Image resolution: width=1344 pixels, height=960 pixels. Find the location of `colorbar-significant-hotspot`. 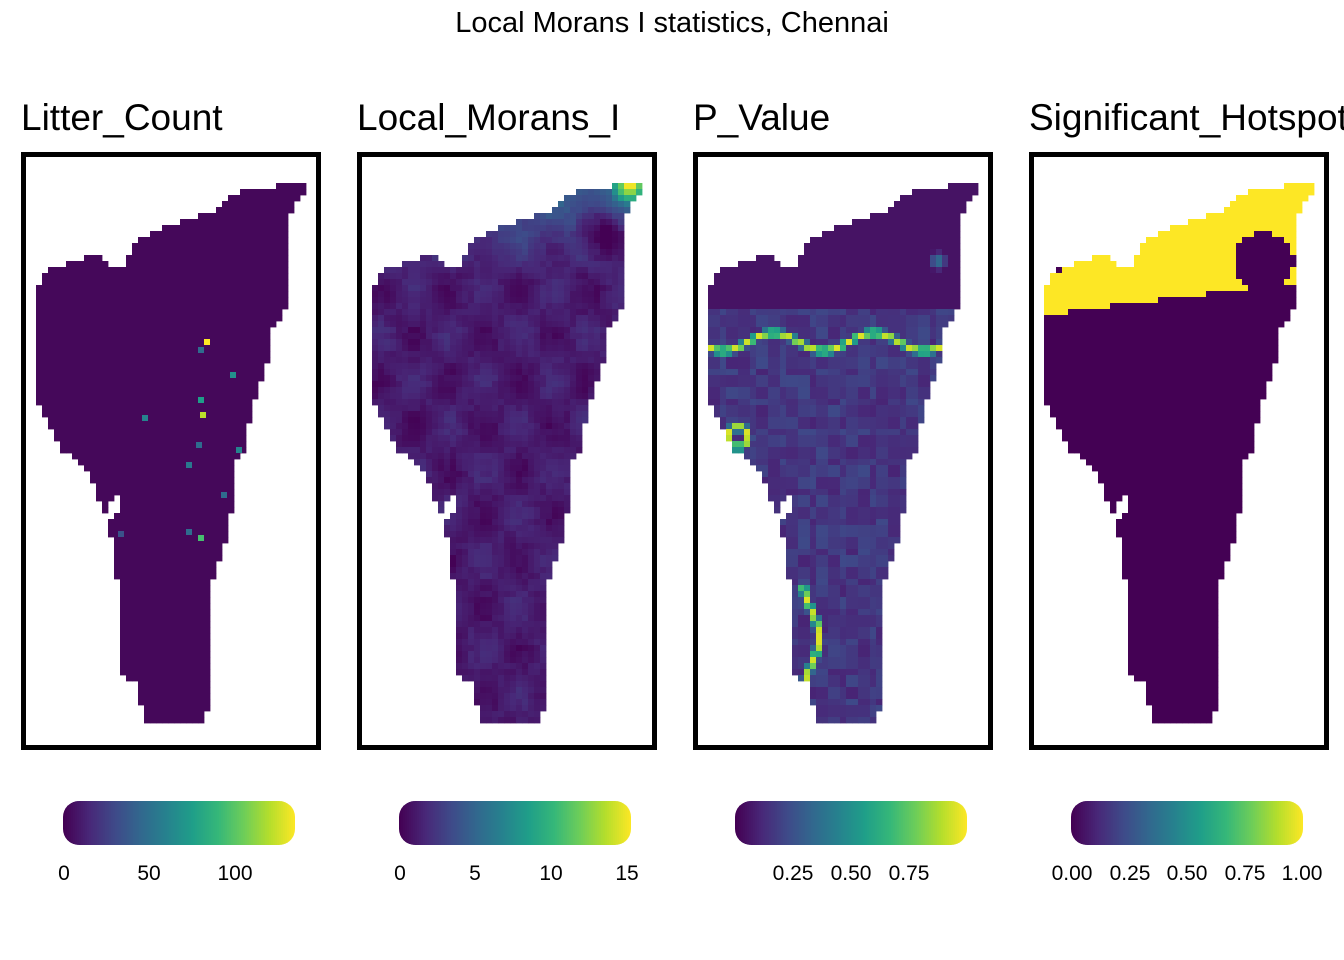

colorbar-significant-hotspot is located at coordinates (1187, 823).